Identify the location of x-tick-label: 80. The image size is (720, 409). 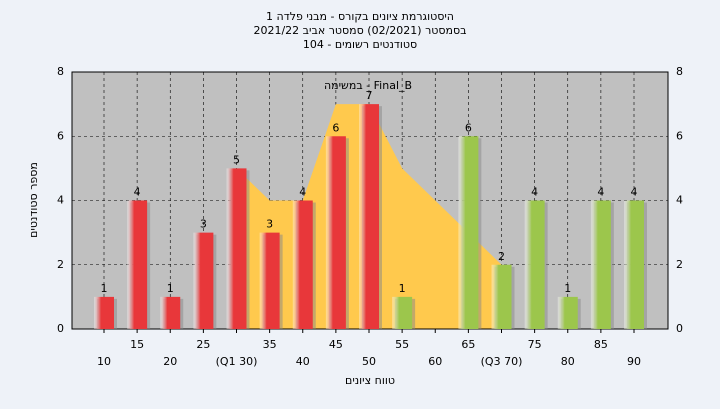
(568, 361).